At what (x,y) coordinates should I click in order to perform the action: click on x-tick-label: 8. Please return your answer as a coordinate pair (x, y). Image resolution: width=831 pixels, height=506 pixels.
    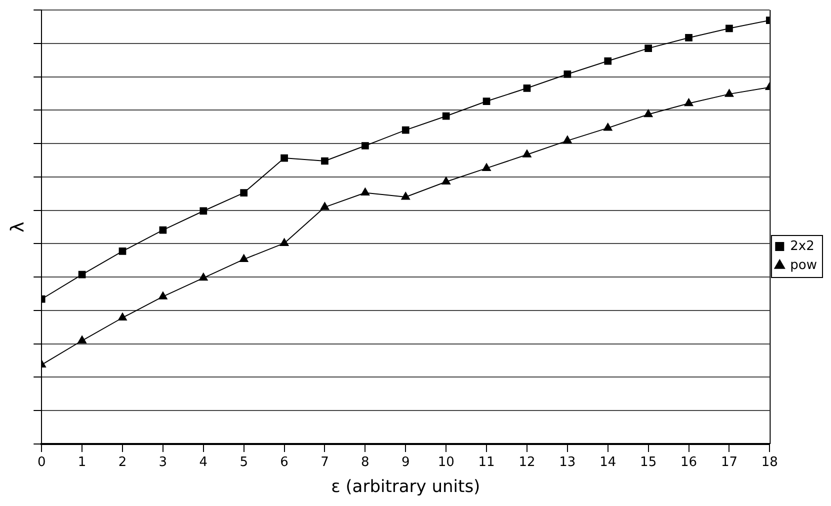
    Looking at the image, I should click on (365, 462).